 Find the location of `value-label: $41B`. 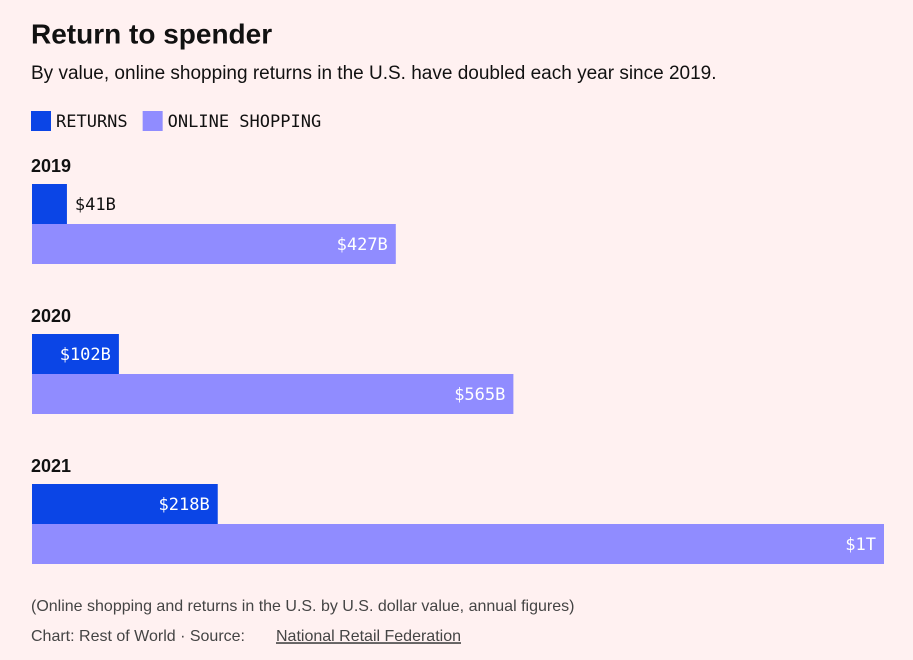

value-label: $41B is located at coordinates (95, 205).